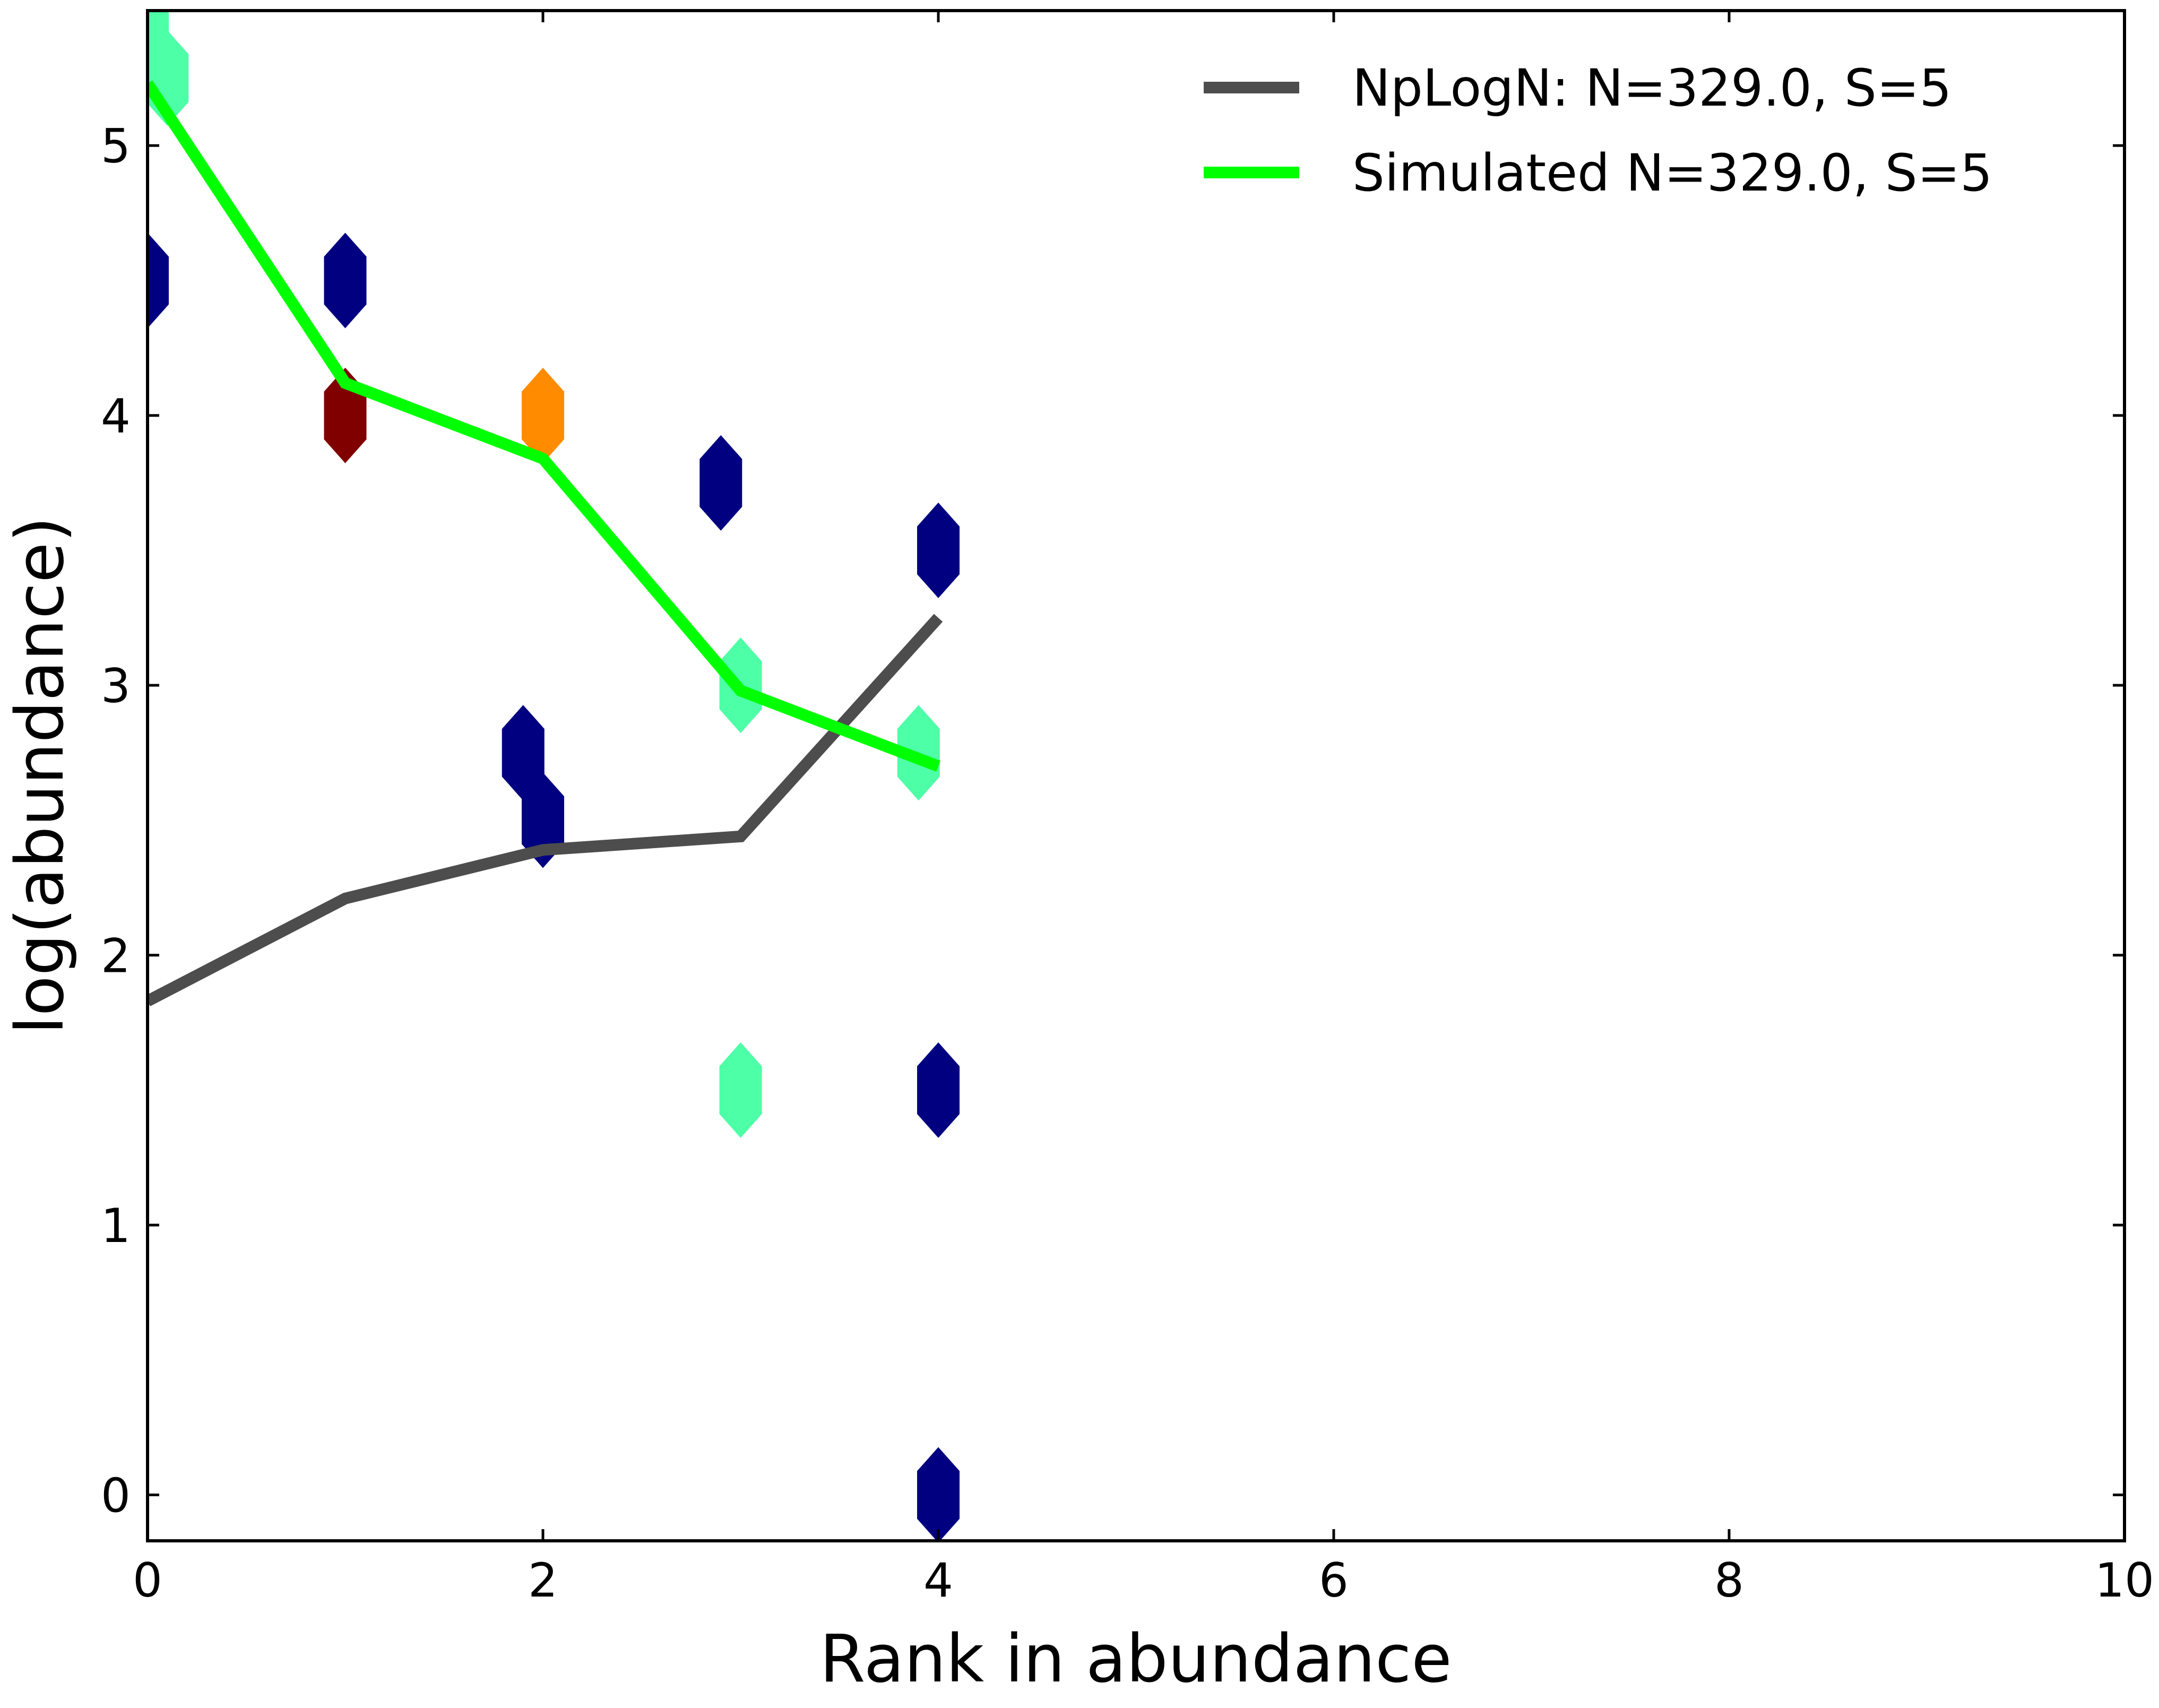  What do you see at coordinates (116, 1225) in the screenshot?
I see `y-tick-label-1: 1` at bounding box center [116, 1225].